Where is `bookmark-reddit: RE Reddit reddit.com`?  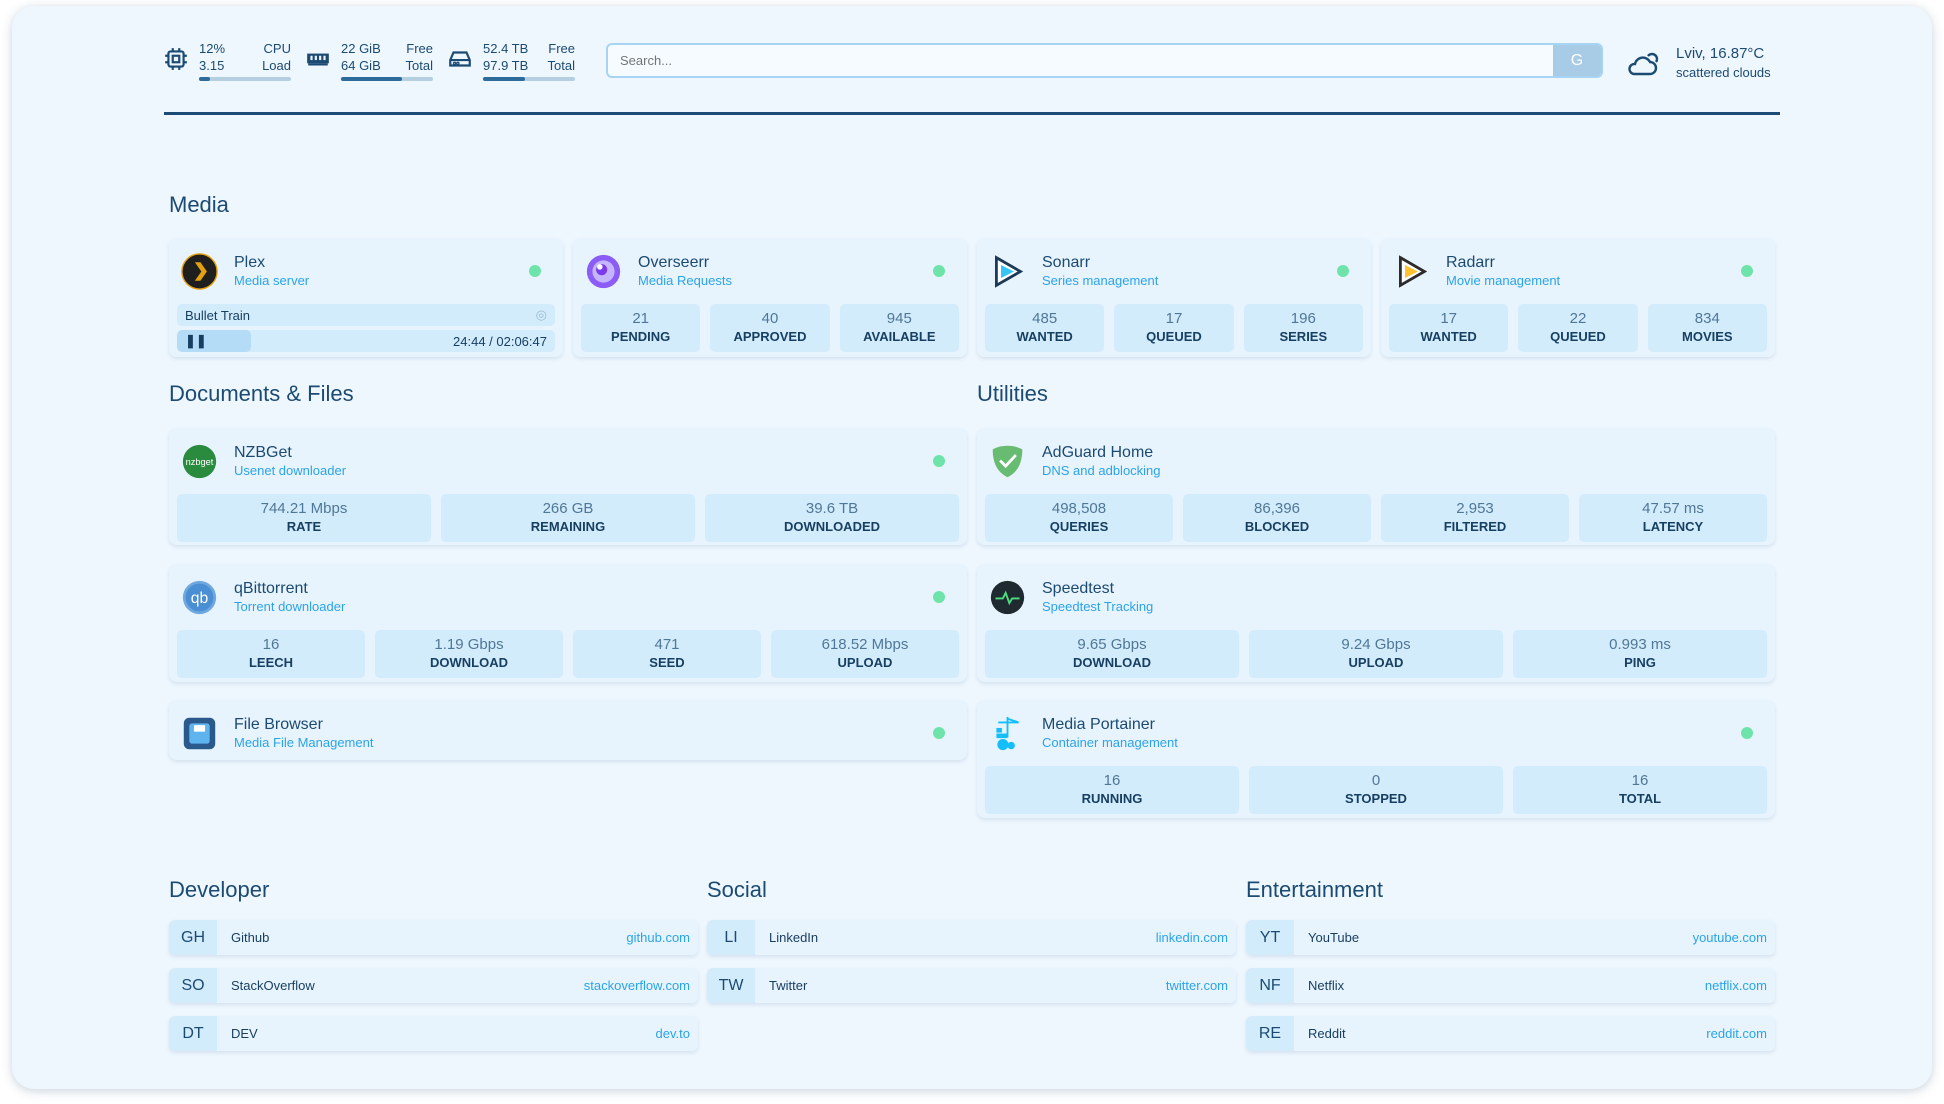
bookmark-reddit: RE Reddit reddit.com is located at coordinates (1510, 1033).